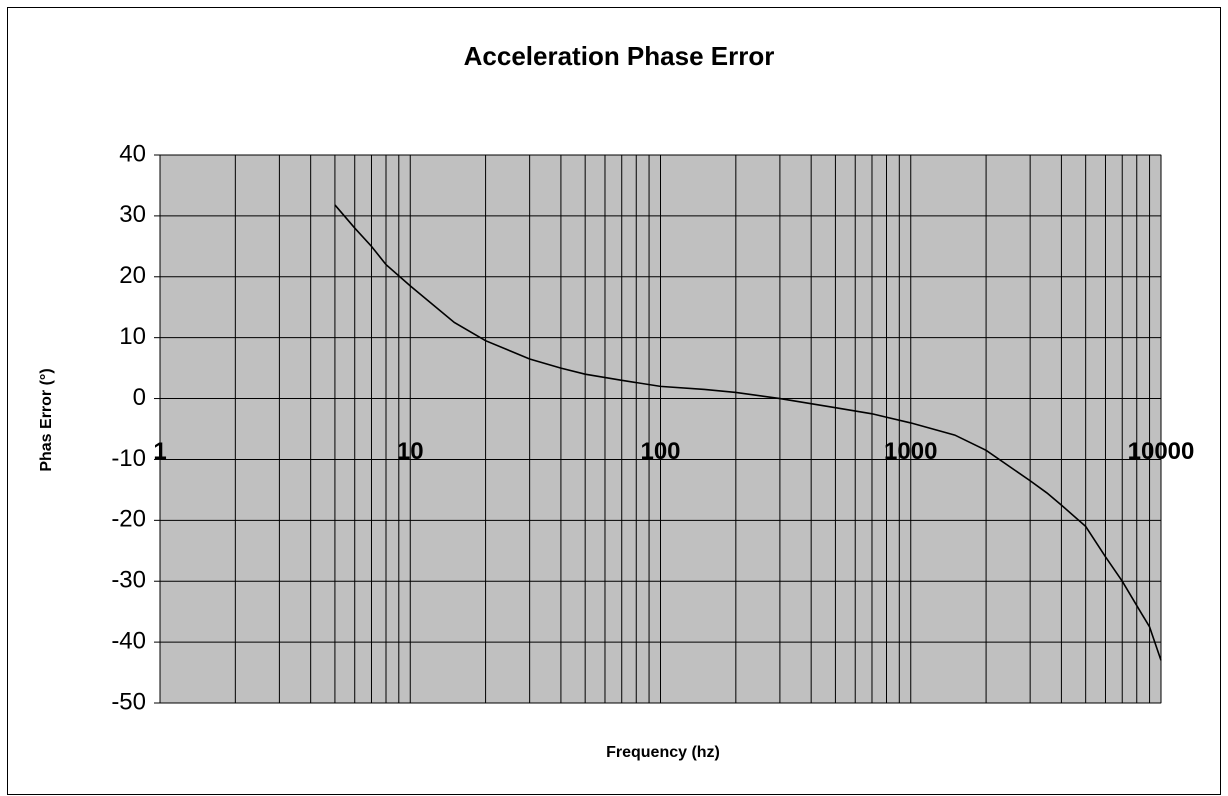  What do you see at coordinates (663, 752) in the screenshot?
I see `x-axis-label: Frequency (hz)` at bounding box center [663, 752].